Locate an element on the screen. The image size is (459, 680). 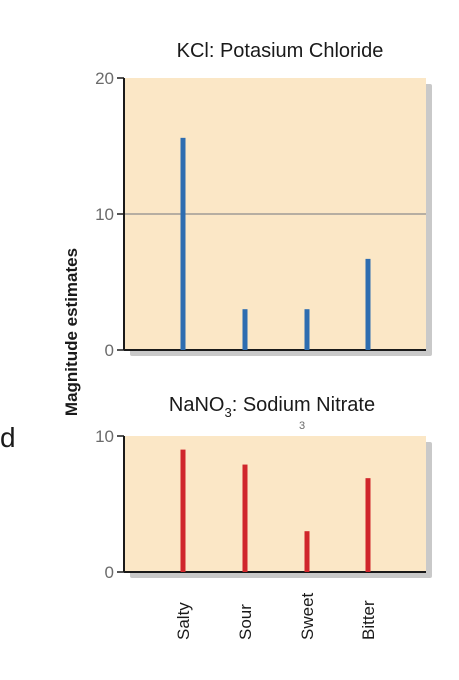
plot-area is located at coordinates (275, 504).